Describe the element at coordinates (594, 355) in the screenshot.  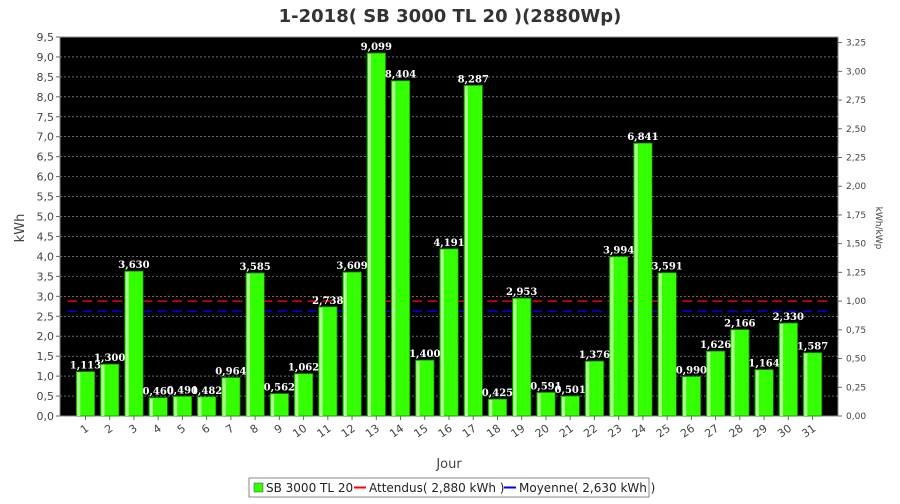
I see `bar-value-label: 1,376` at that location.